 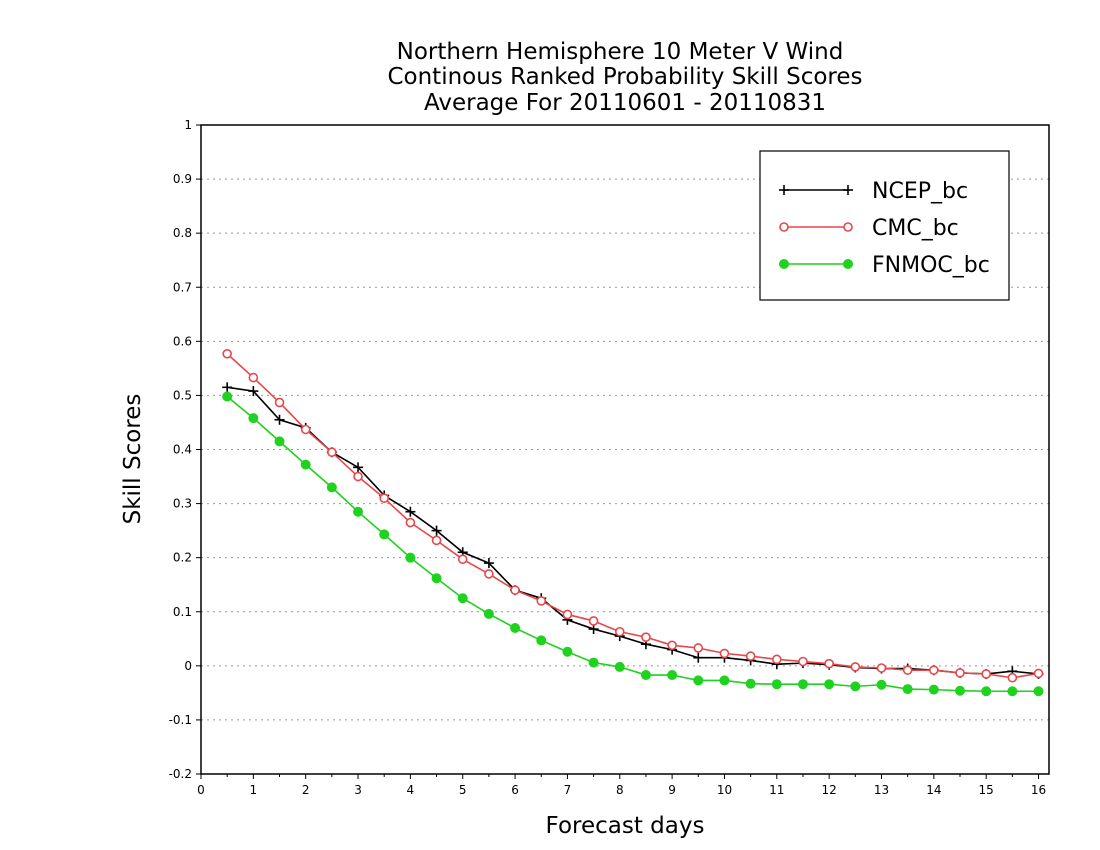 What do you see at coordinates (920, 191) in the screenshot?
I see `legend-label: NCEP_bc` at bounding box center [920, 191].